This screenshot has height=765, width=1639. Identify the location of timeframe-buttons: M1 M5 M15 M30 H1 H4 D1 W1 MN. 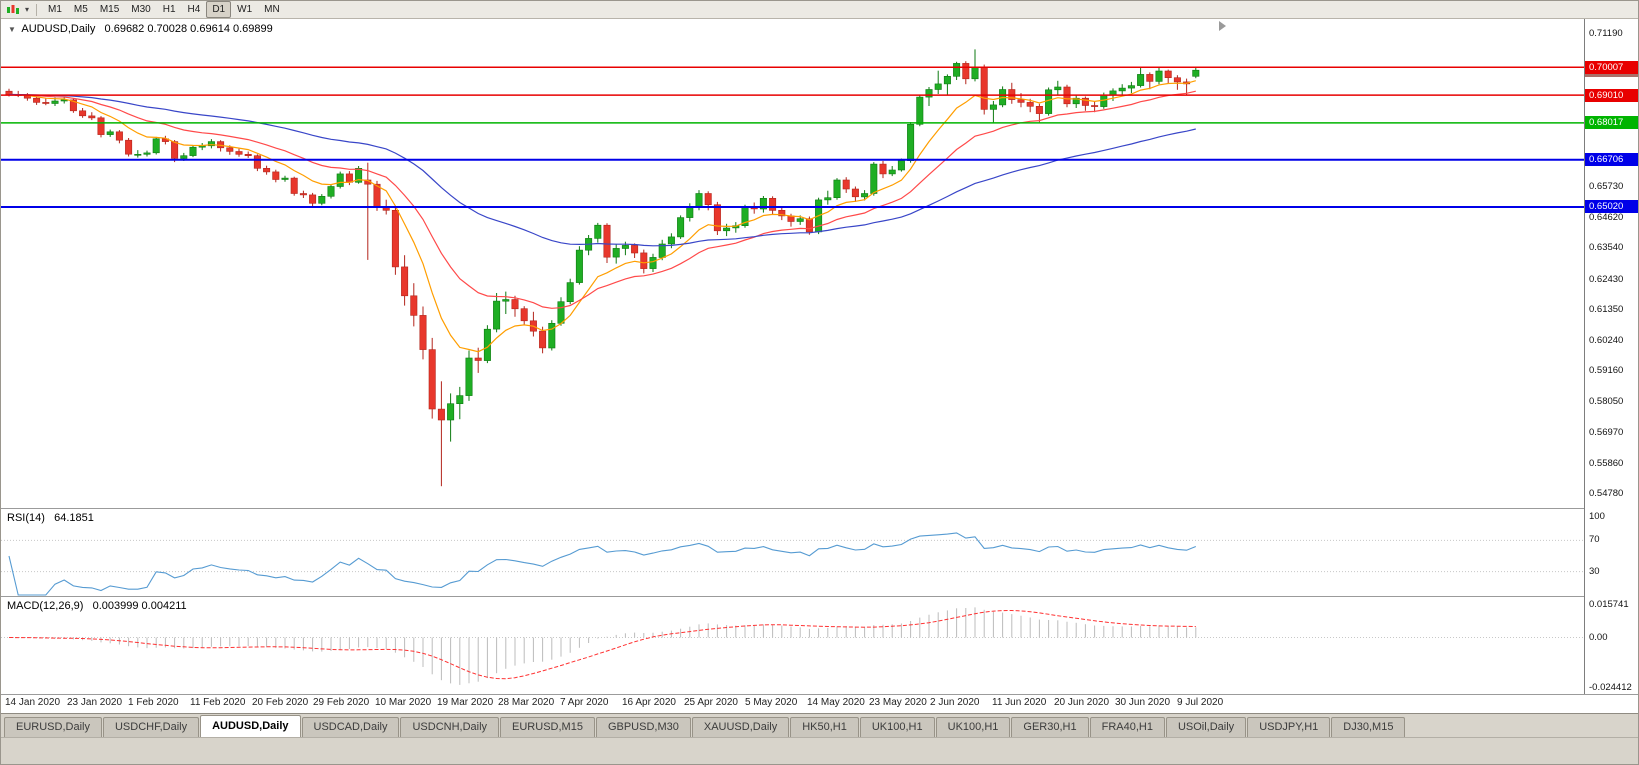
(164, 9).